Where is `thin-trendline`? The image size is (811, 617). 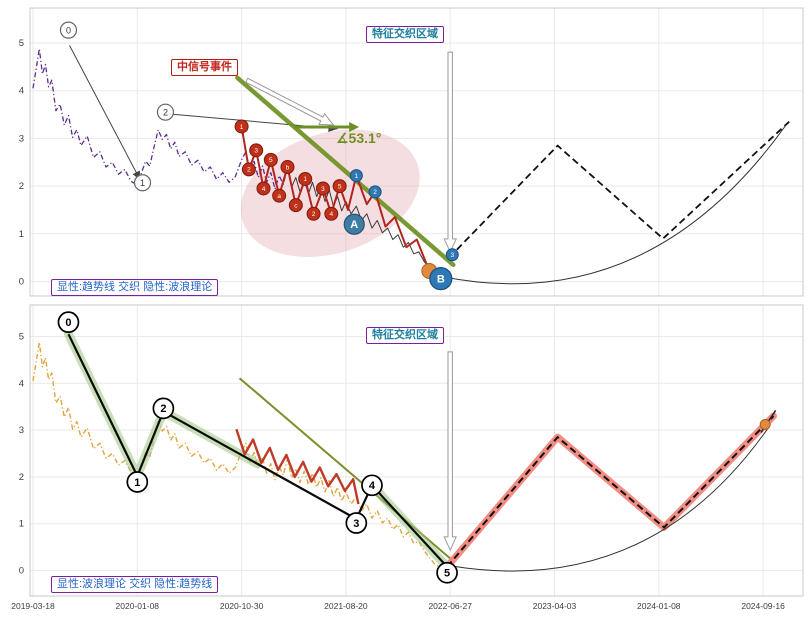 thin-trendline is located at coordinates (105, 113).